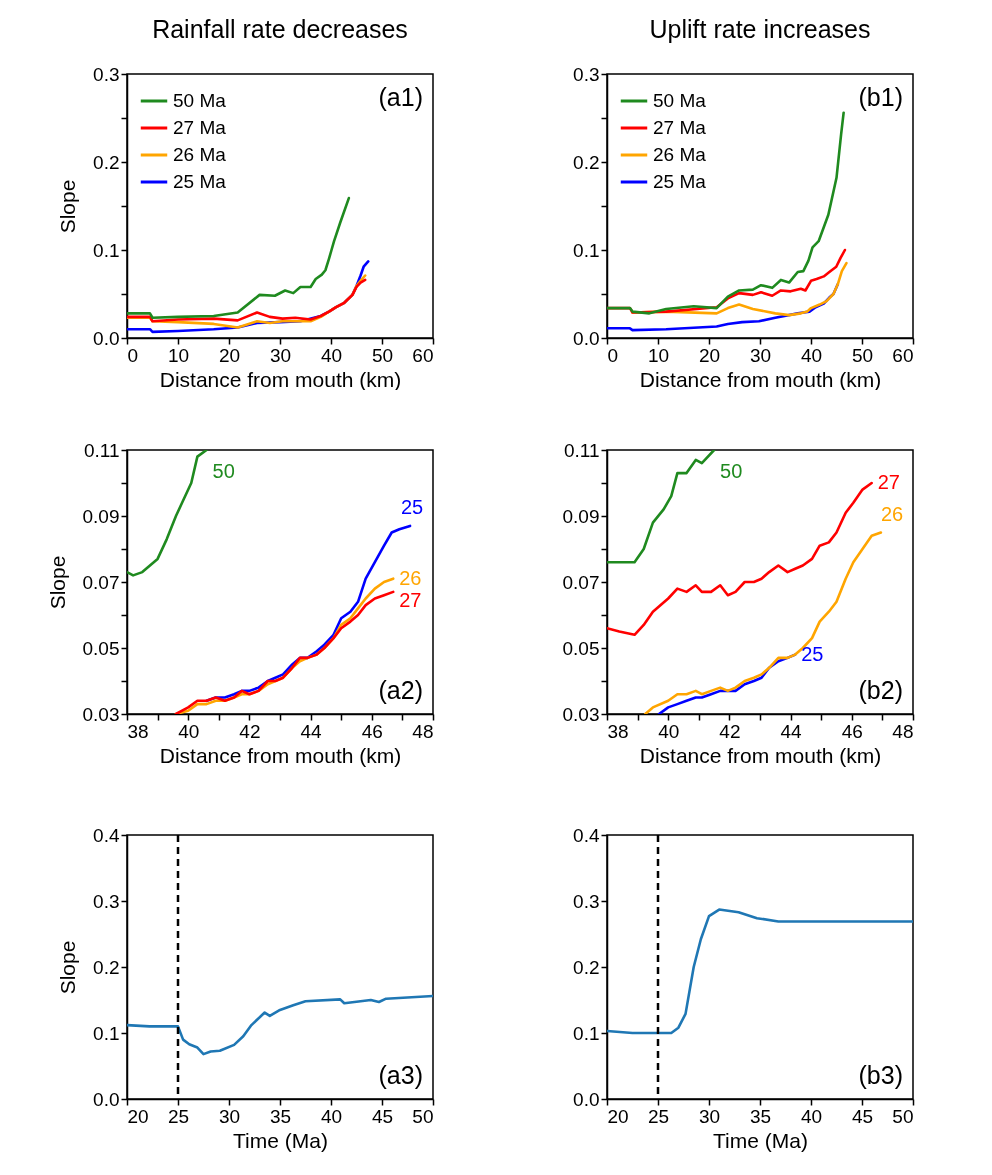  What do you see at coordinates (880, 690) in the screenshot?
I see `annotation: (b2)` at bounding box center [880, 690].